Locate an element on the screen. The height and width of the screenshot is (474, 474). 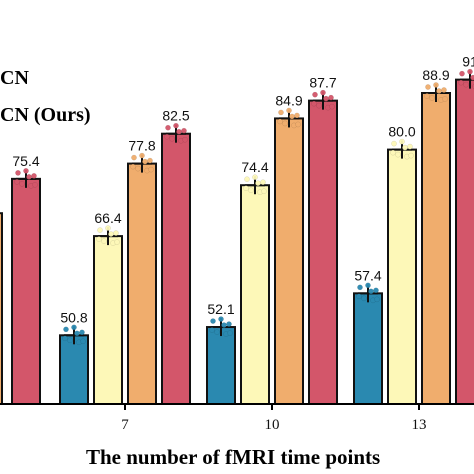
legend-entry-1: CN is located at coordinates (14, 78).